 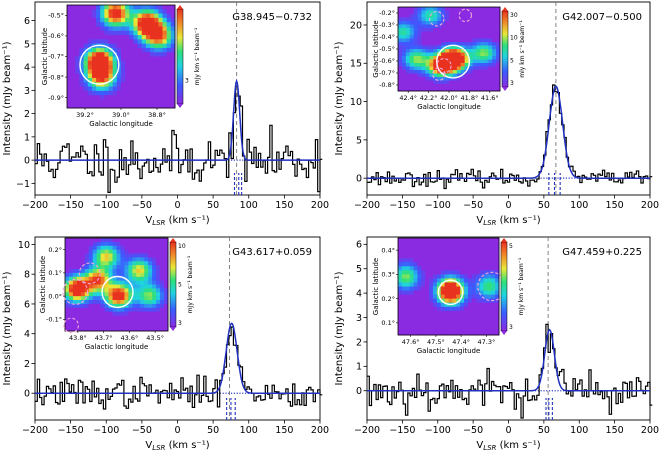 I want to click on y-tick-label: 8, so click(x=27, y=275).